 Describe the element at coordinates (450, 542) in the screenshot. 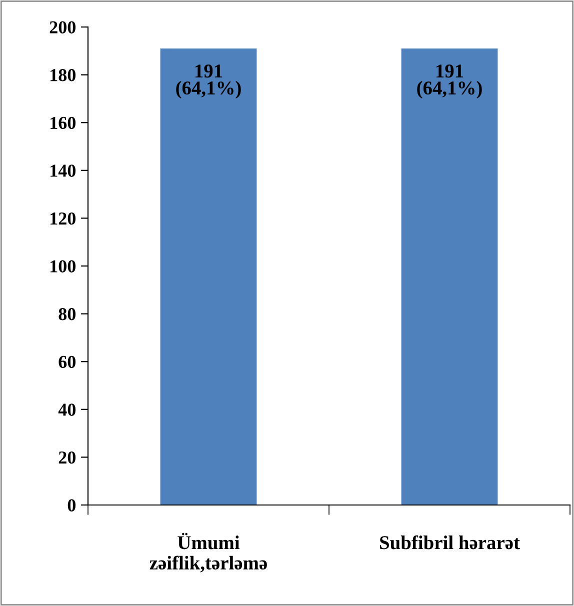

I see `x-tick-label: Subfibril hərarət` at that location.